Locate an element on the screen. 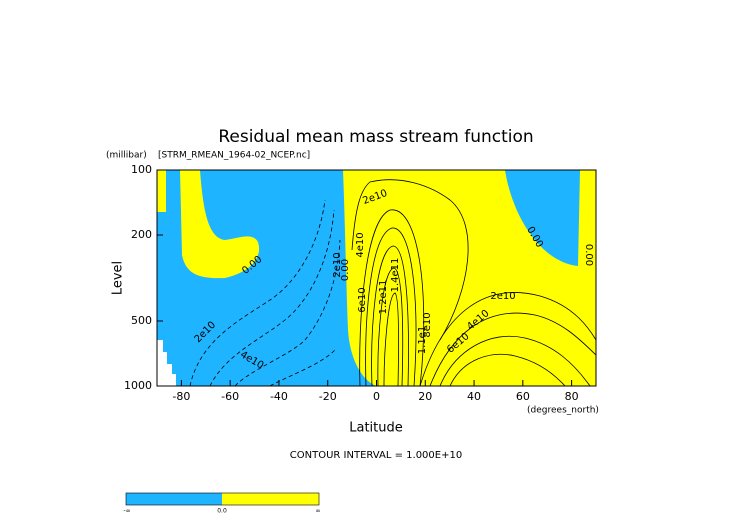 Image resolution: width=752 pixels, height=532 pixels. x-tick-label: -20 is located at coordinates (328, 396).